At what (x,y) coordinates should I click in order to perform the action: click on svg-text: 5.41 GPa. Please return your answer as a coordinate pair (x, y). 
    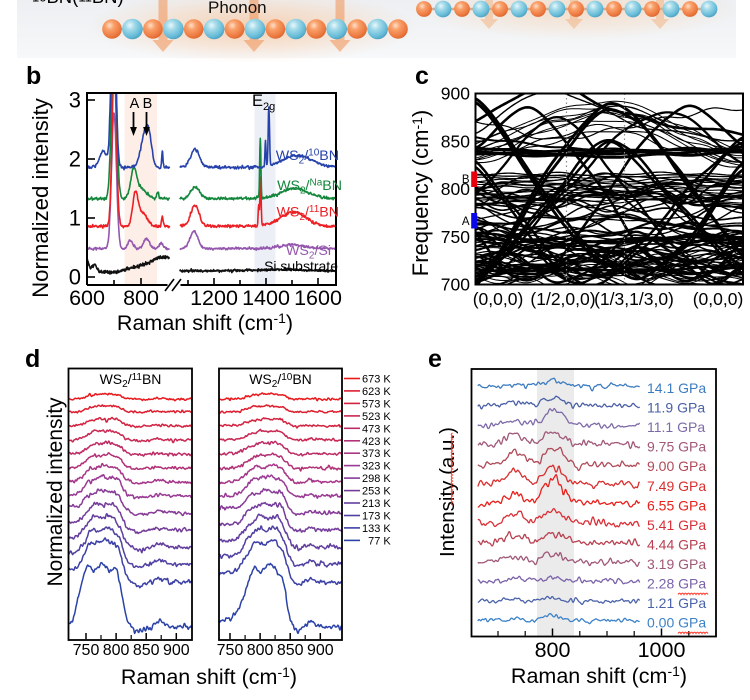
    Looking at the image, I should click on (676, 525).